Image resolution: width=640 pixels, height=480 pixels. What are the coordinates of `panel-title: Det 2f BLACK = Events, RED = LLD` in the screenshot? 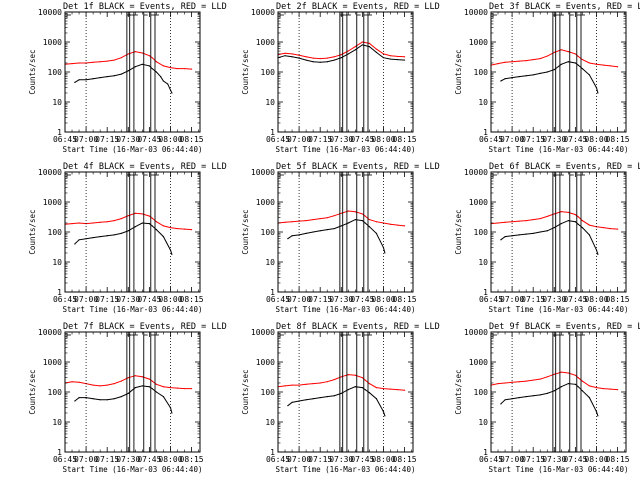 It's located at (358, 7).